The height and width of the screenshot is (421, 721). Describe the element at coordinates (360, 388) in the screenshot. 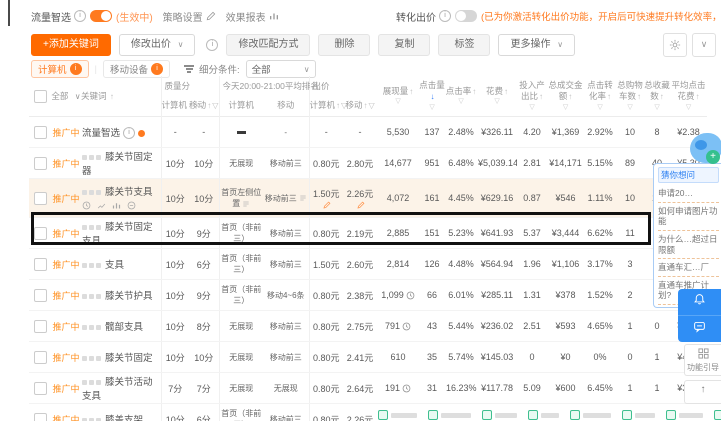

I see `bid-mobile-cell: 2.64元` at that location.